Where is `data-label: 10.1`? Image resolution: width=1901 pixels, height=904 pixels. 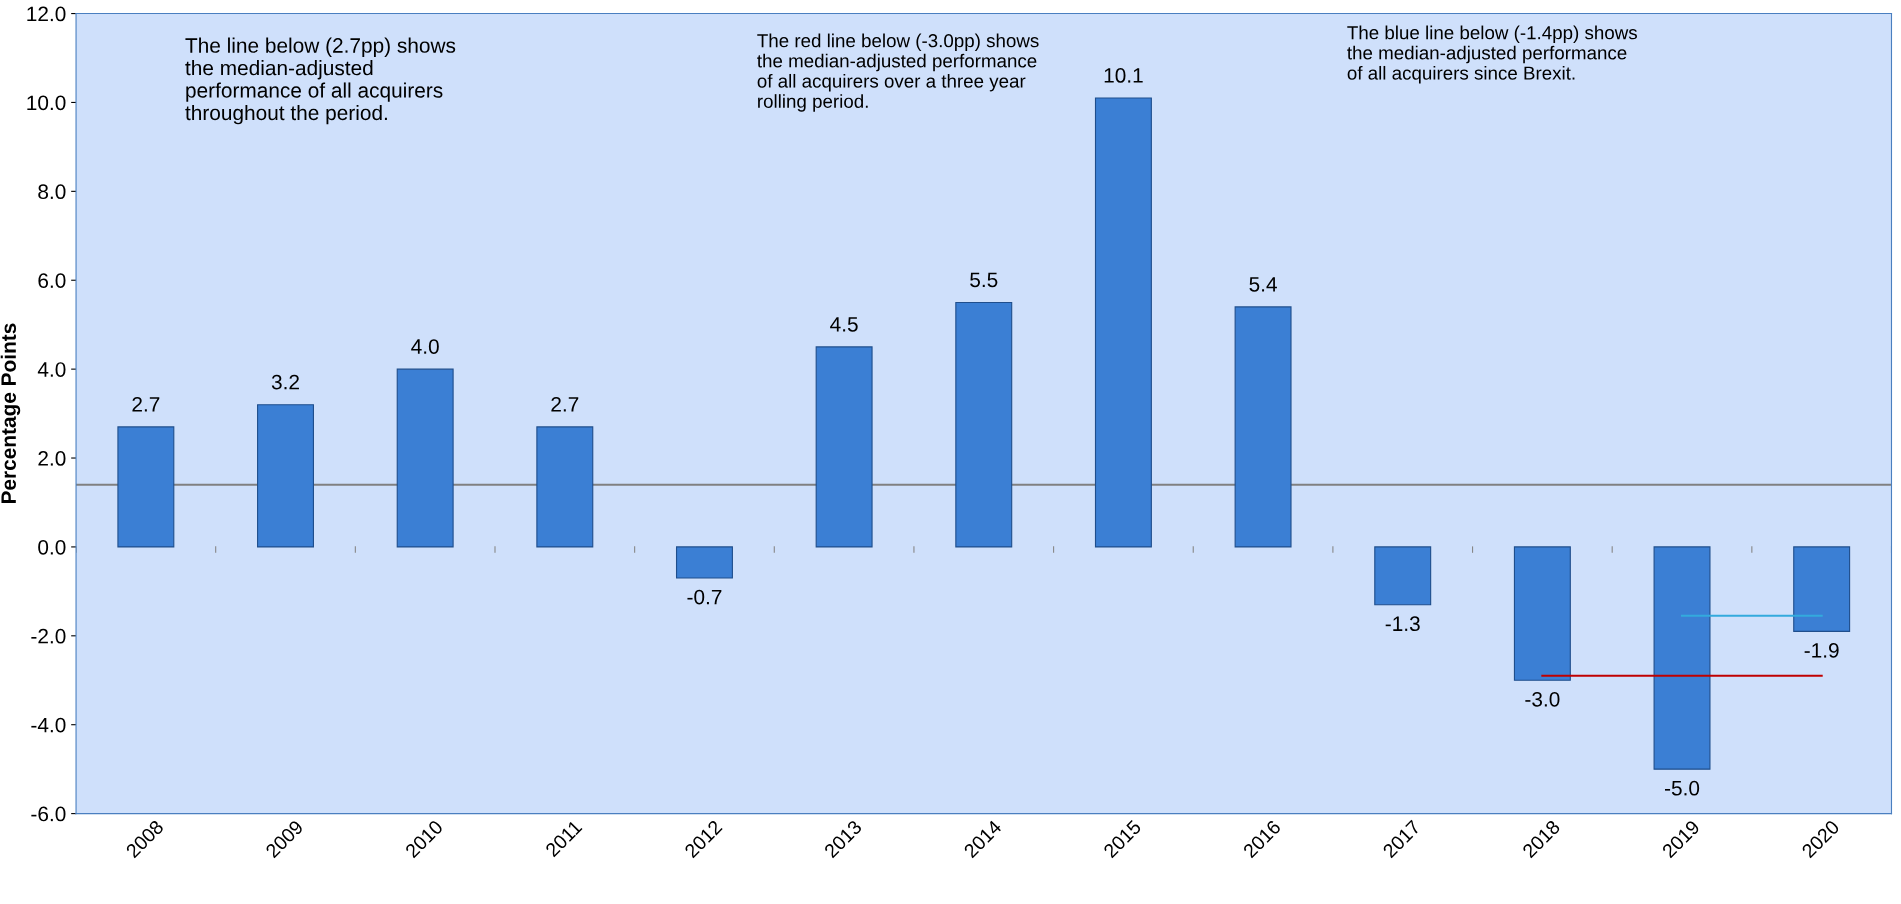
data-label: 10.1 is located at coordinates (1123, 75).